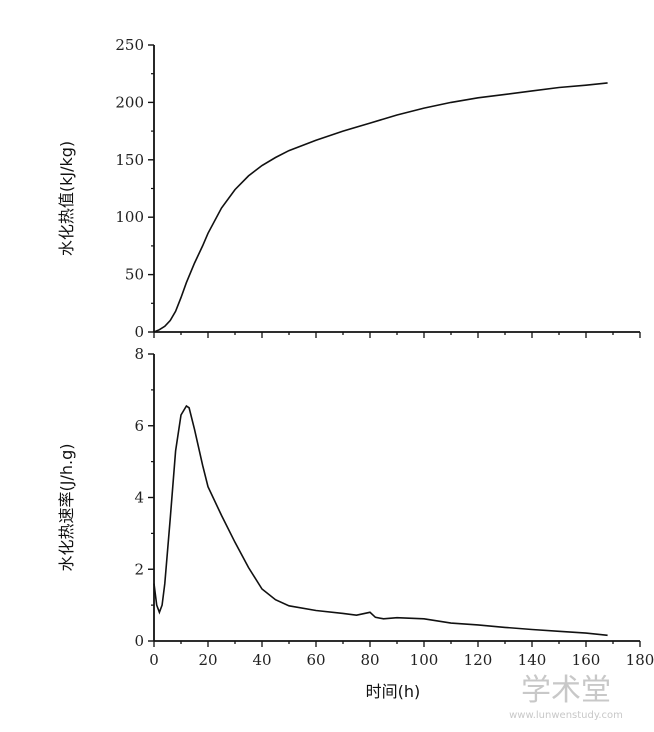 The height and width of the screenshot is (732, 654). Describe the element at coordinates (478, 660) in the screenshot. I see `x-tick-label: 120` at that location.